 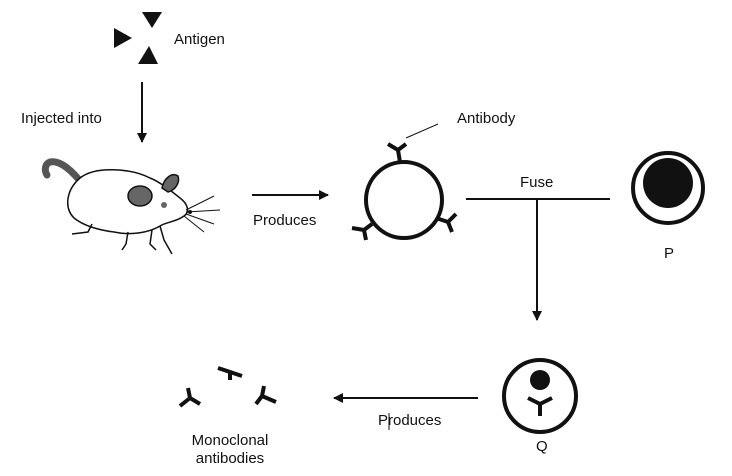 I want to click on antigen-label: Antigen, so click(x=199, y=39).